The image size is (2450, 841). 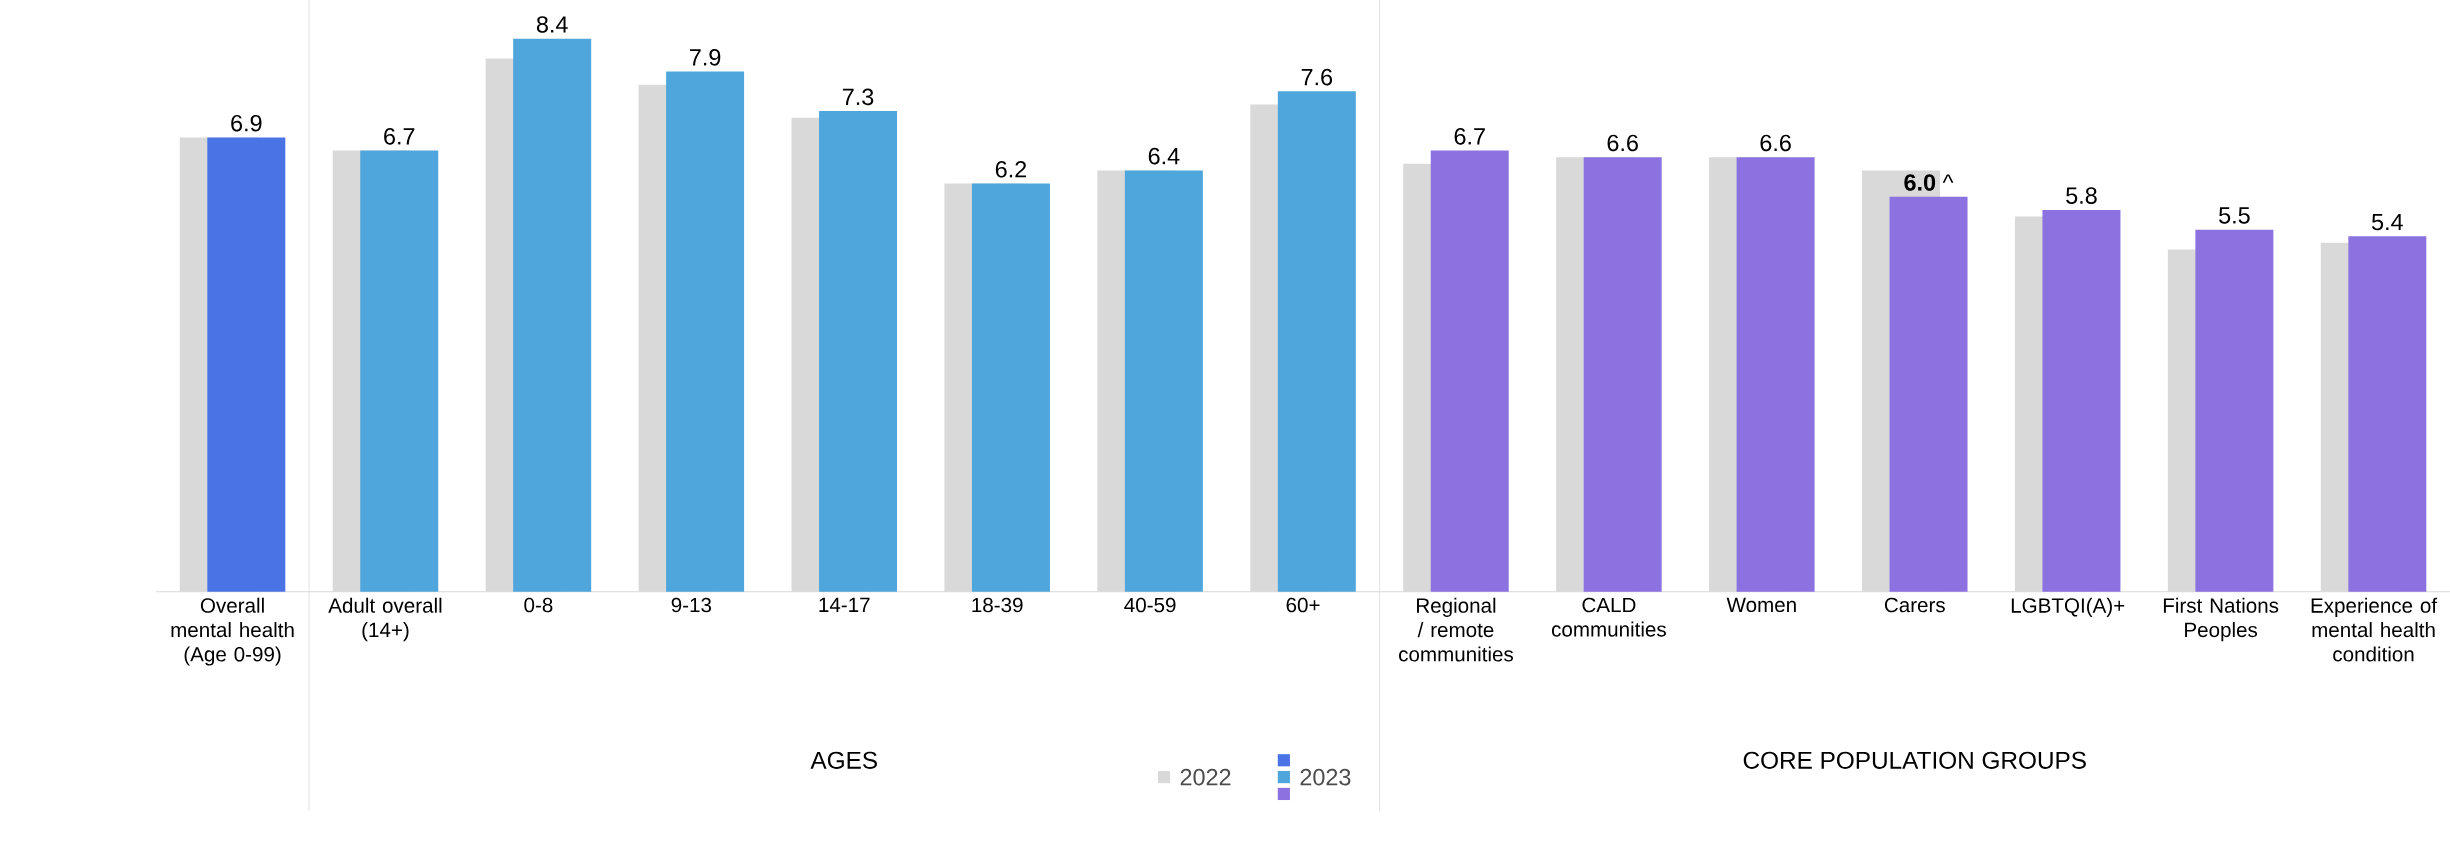 I want to click on data-label: 8.4, so click(x=552, y=24).